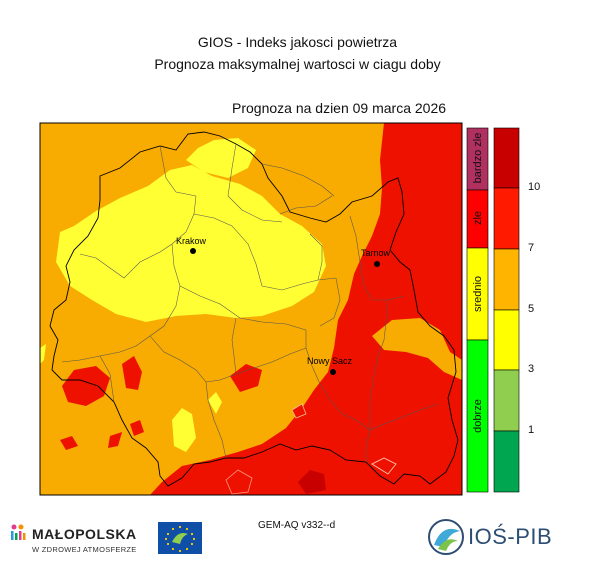  What do you see at coordinates (69, 443) in the screenshot?
I see `zone-red-sw4` at bounding box center [69, 443].